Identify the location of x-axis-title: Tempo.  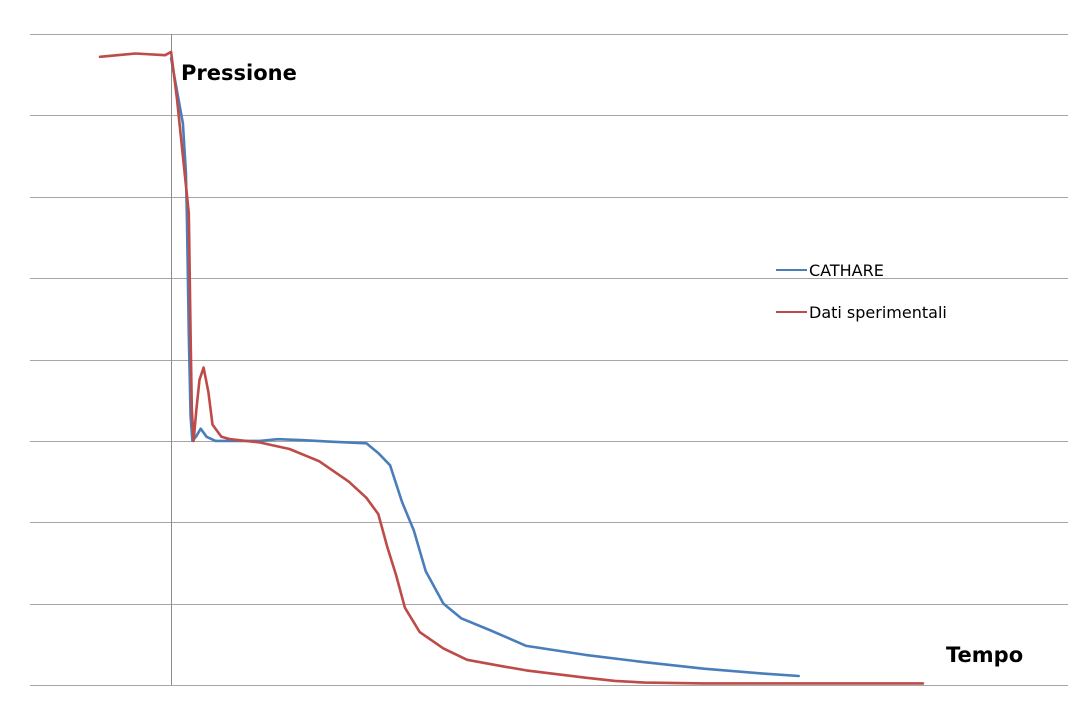
(984, 655).